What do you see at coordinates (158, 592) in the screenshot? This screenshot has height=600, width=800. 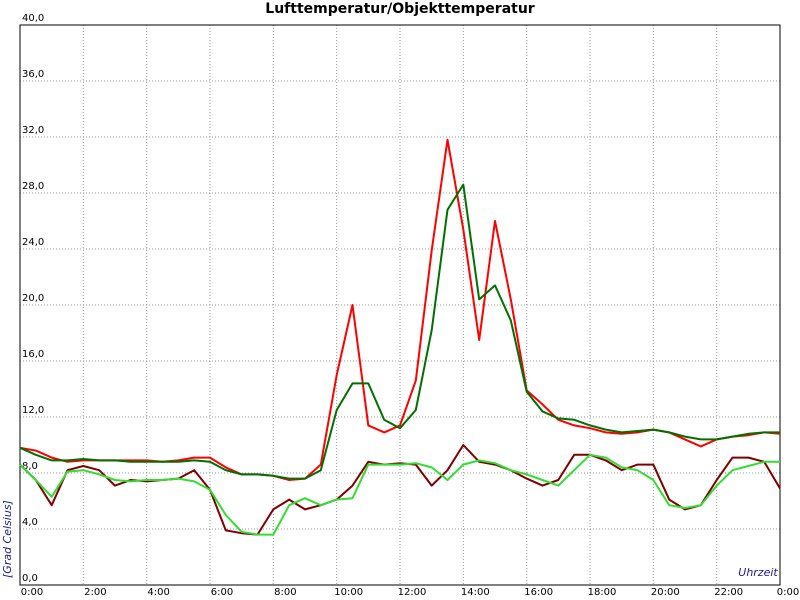 I see `x-tick-label: 4:00` at bounding box center [158, 592].